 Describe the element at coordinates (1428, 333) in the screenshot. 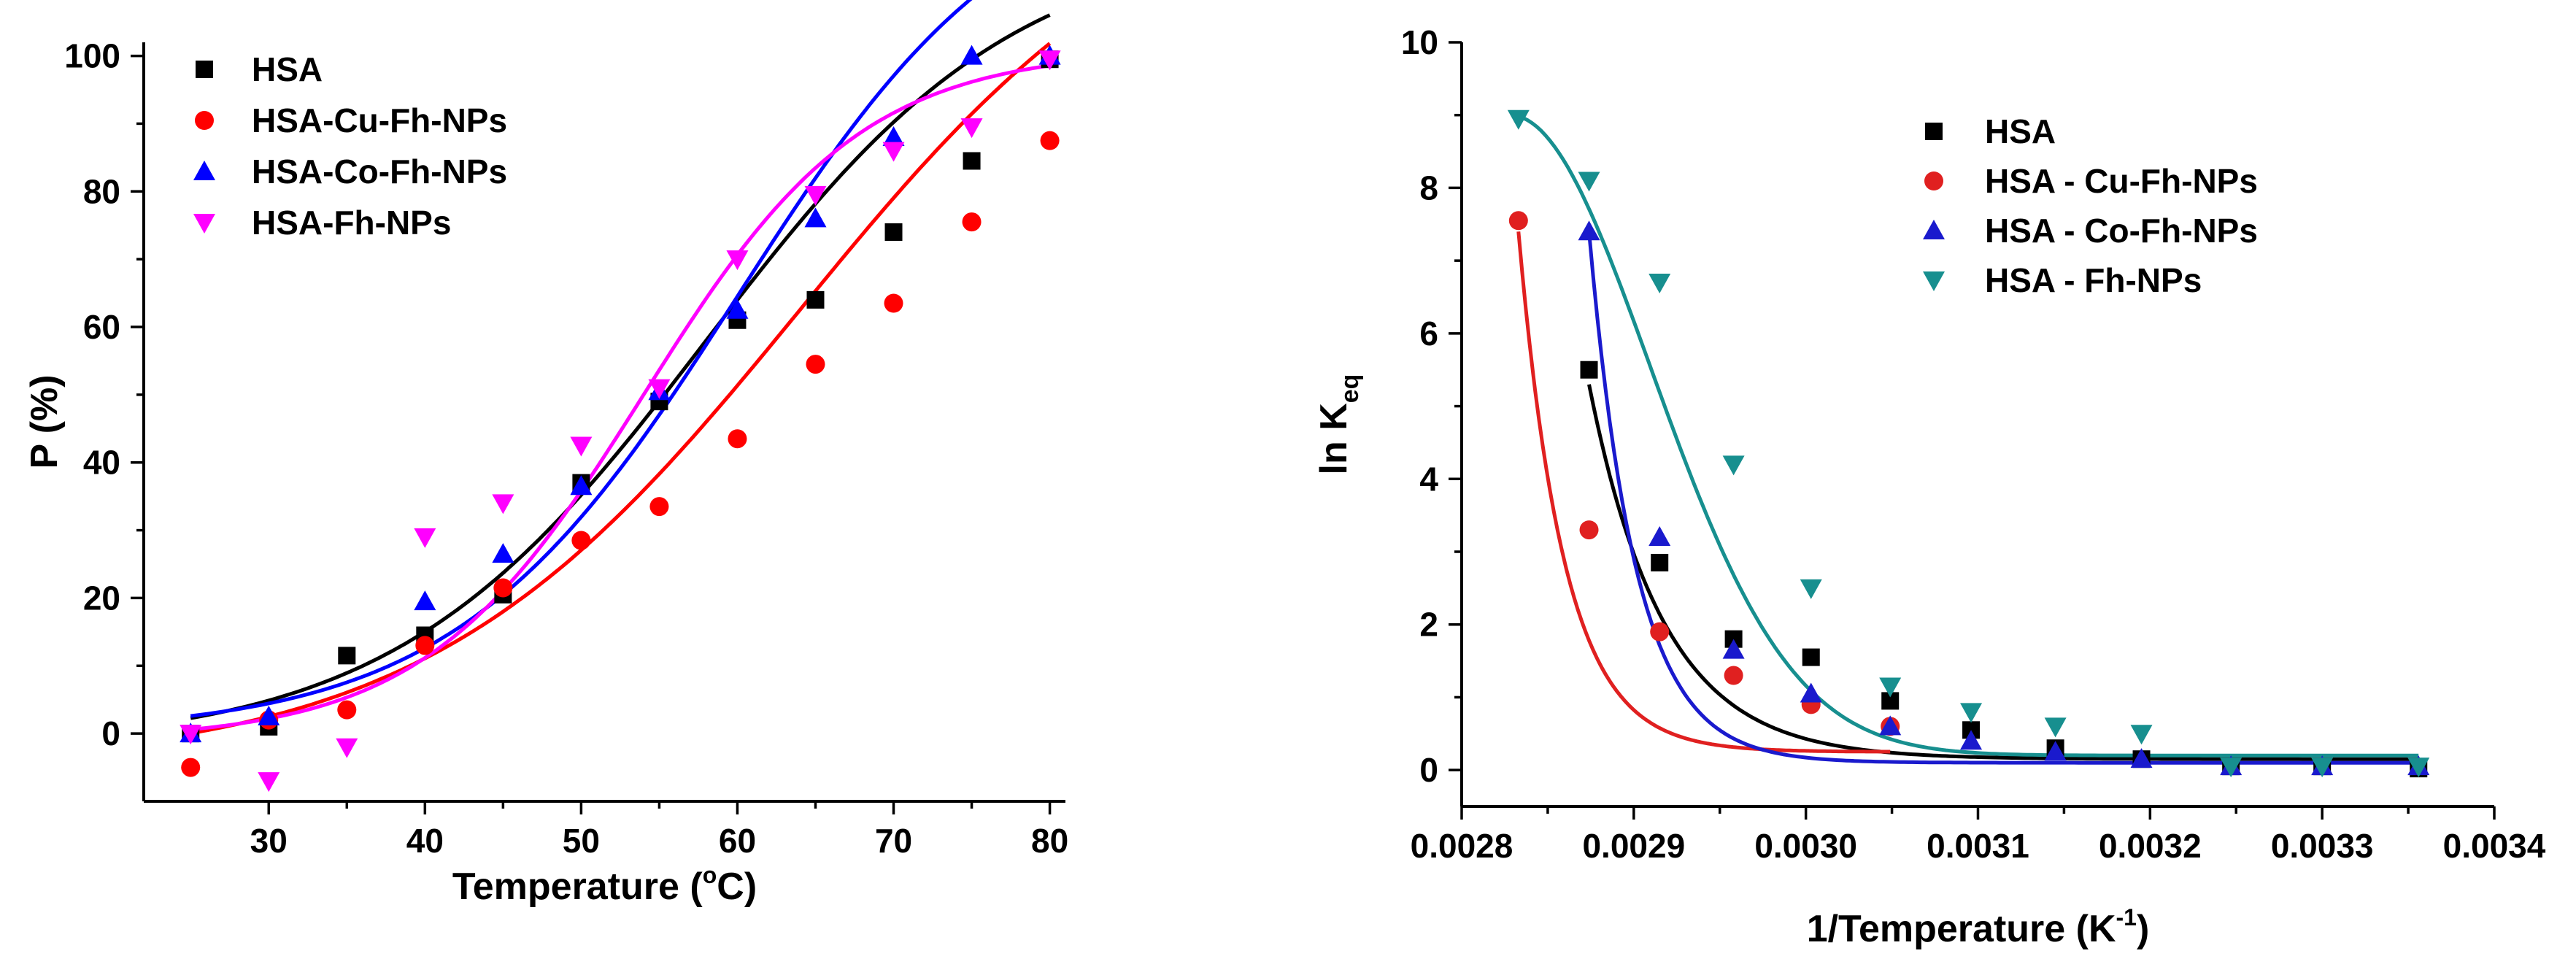

I see `y-tick-label: 6` at that location.